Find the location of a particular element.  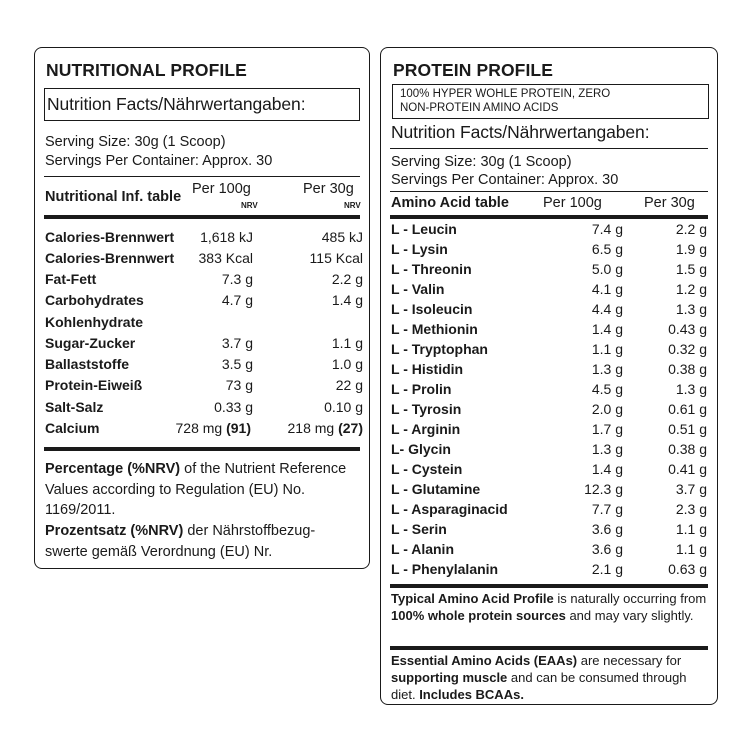

nutrition-facts-title: Nutrition Facts/Nährwertangaben: is located at coordinates (520, 132).